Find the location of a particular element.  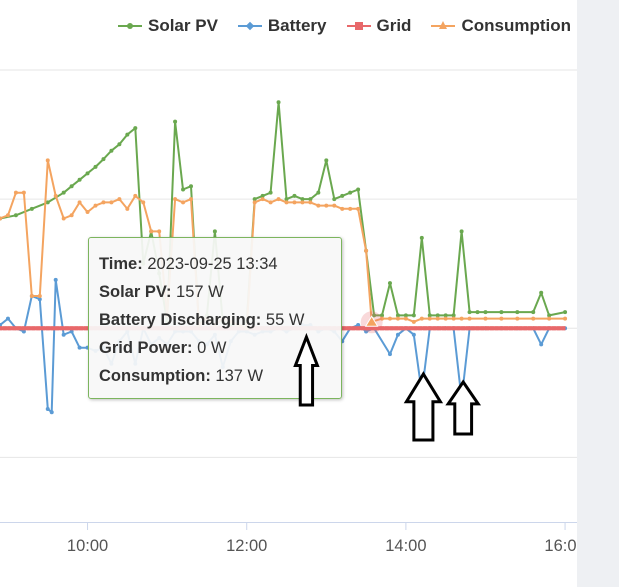

legend-swatch-solar is located at coordinates (129, 26).